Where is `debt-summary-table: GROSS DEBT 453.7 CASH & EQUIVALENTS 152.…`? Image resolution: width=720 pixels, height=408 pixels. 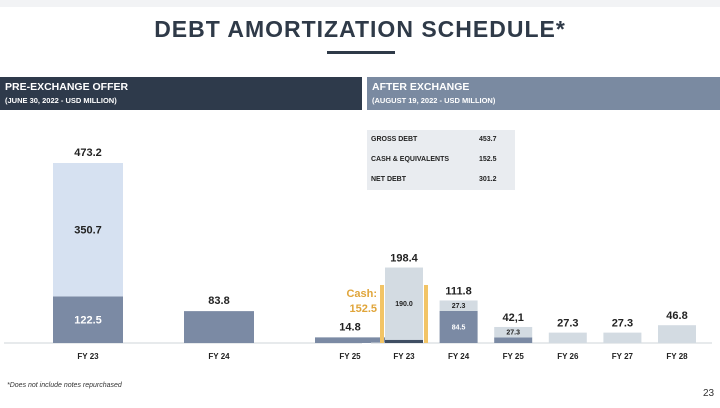 debt-summary-table: GROSS DEBT 453.7 CASH & EQUIVALENTS 152.… is located at coordinates (441, 160).